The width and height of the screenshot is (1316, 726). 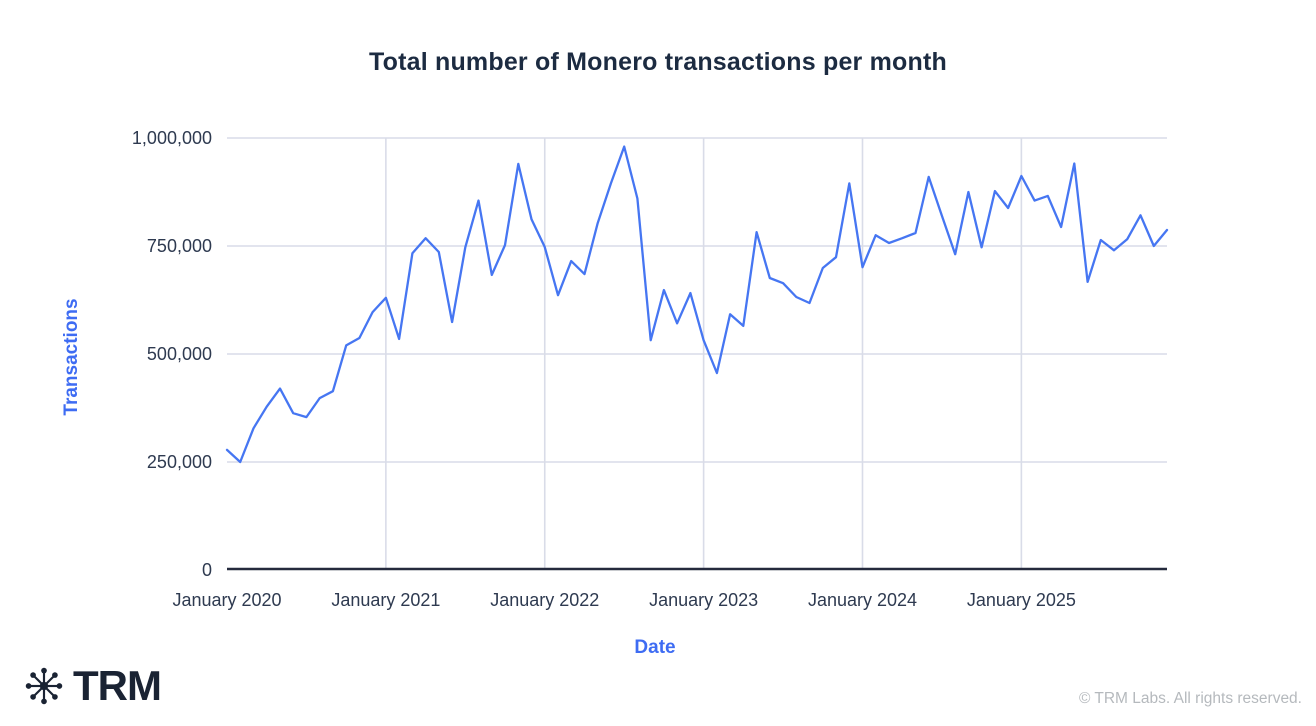 I want to click on y-tick-label: 750,000, so click(x=179, y=246).